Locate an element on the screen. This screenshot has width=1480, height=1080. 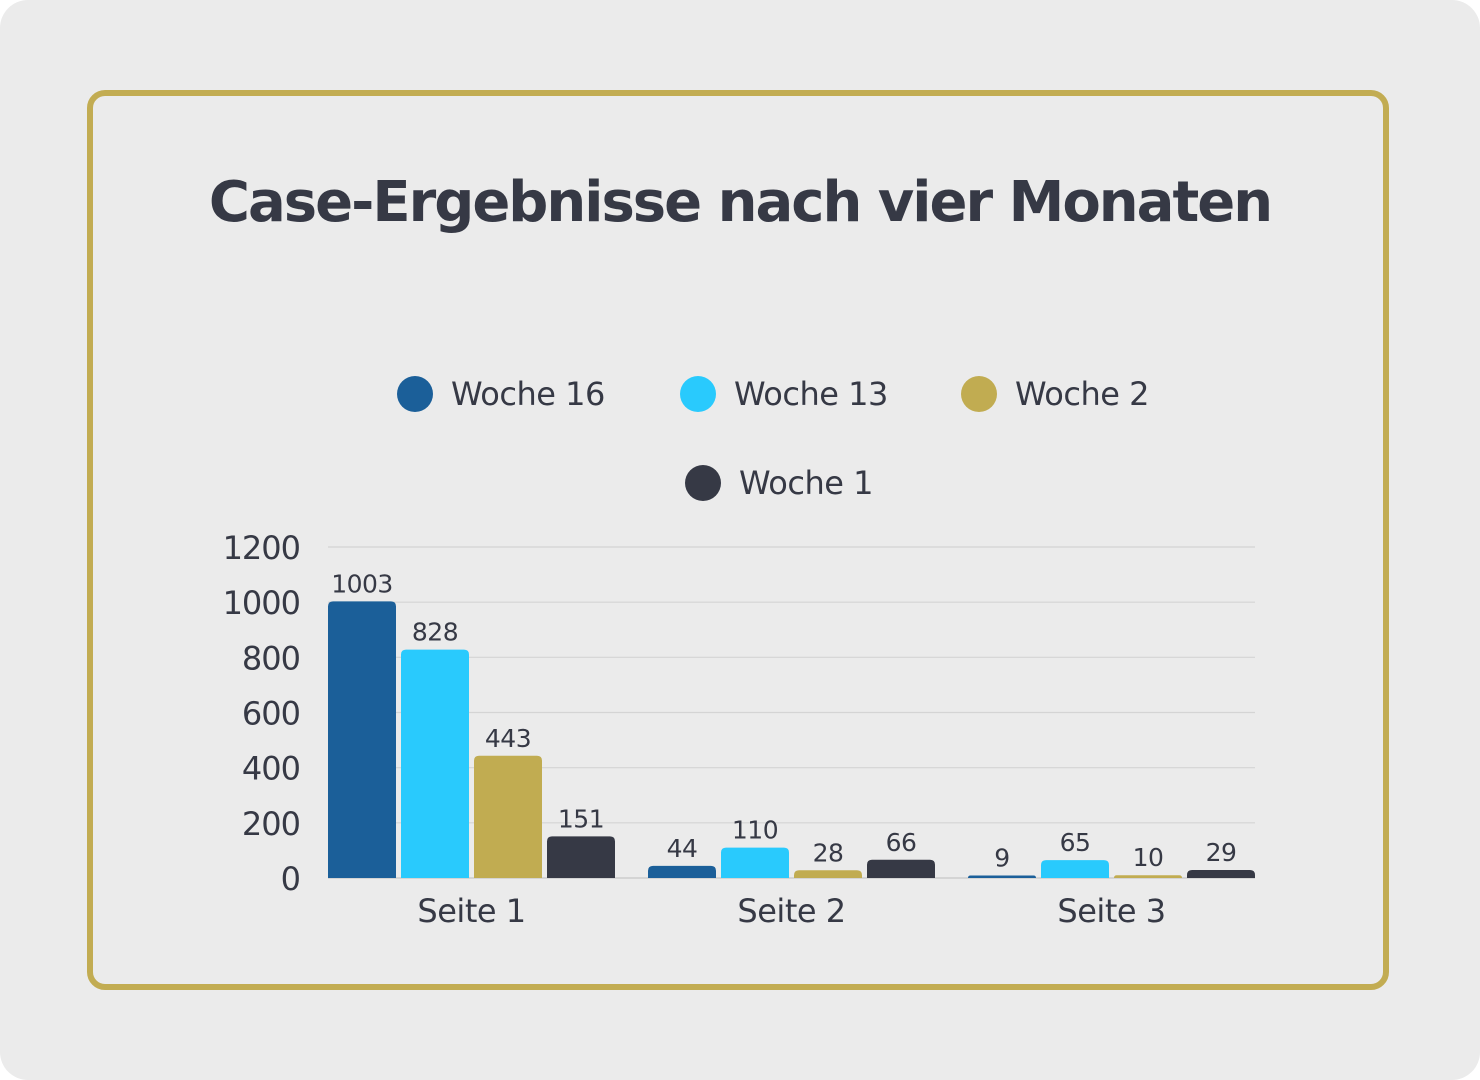
y-tick-label: 200 is located at coordinates (271, 824).